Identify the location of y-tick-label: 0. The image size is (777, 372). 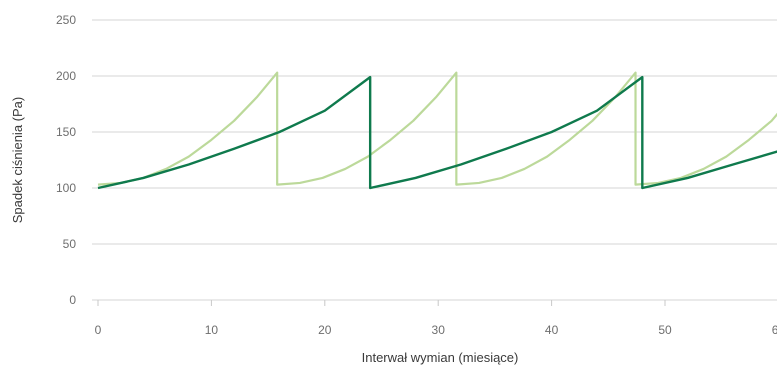
(72, 300).